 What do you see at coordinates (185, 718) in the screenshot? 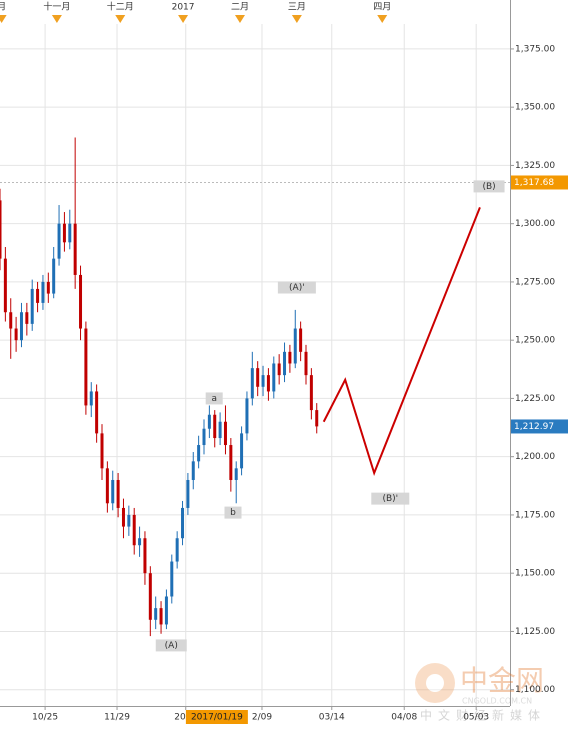
I see `x-tick-label: 2017` at bounding box center [185, 718].